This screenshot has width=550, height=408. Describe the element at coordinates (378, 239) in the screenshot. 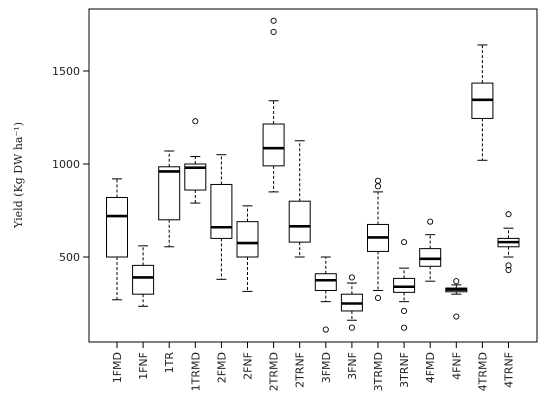

I see `box-3trmd` at that location.